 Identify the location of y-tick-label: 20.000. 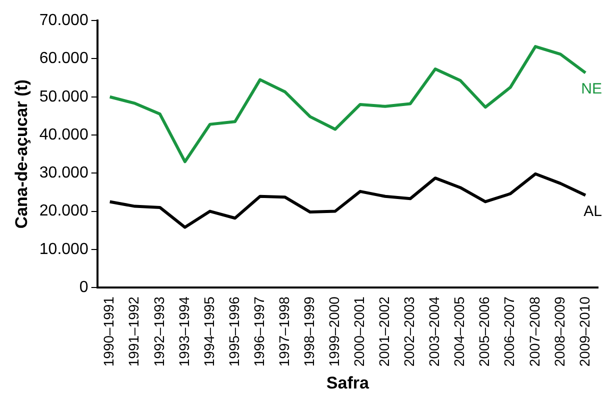
(63, 211).